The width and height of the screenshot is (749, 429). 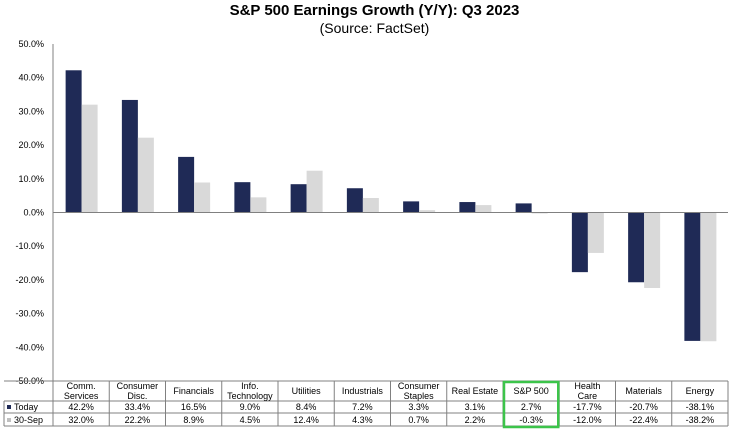 What do you see at coordinates (250, 407) in the screenshot?
I see `value-today: 9.0%` at bounding box center [250, 407].